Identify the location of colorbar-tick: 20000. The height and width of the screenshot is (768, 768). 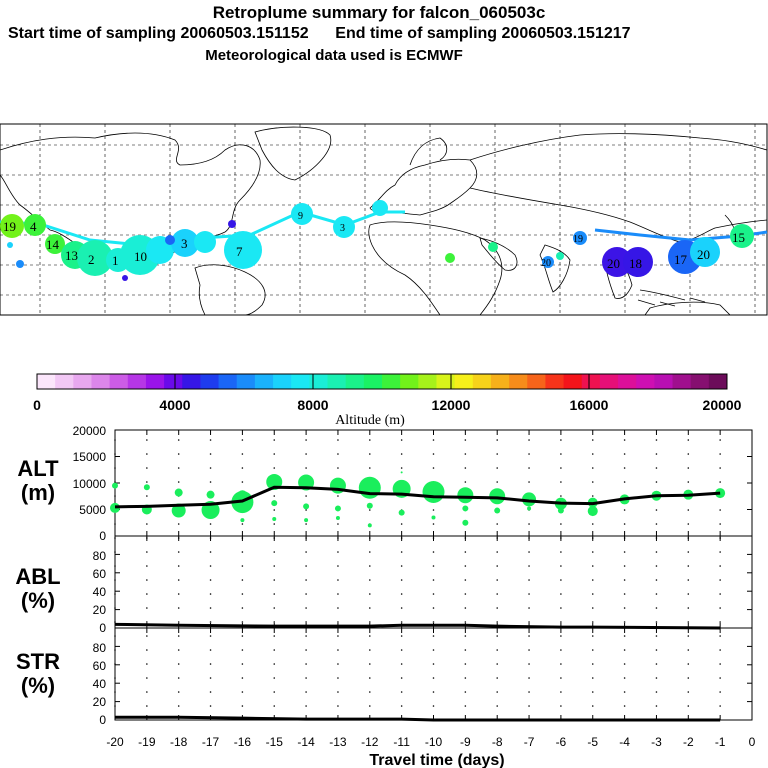
(722, 405).